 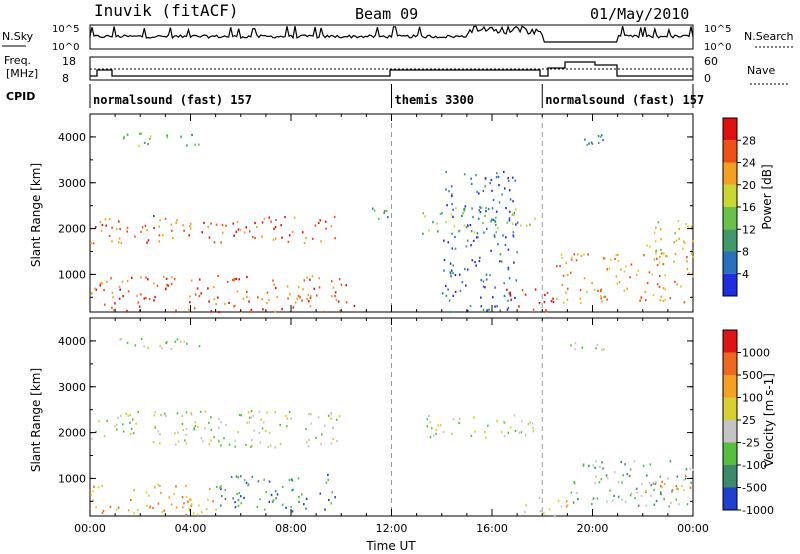 What do you see at coordinates (769, 36) in the screenshot?
I see `nsearch-label: N.Search` at bounding box center [769, 36].